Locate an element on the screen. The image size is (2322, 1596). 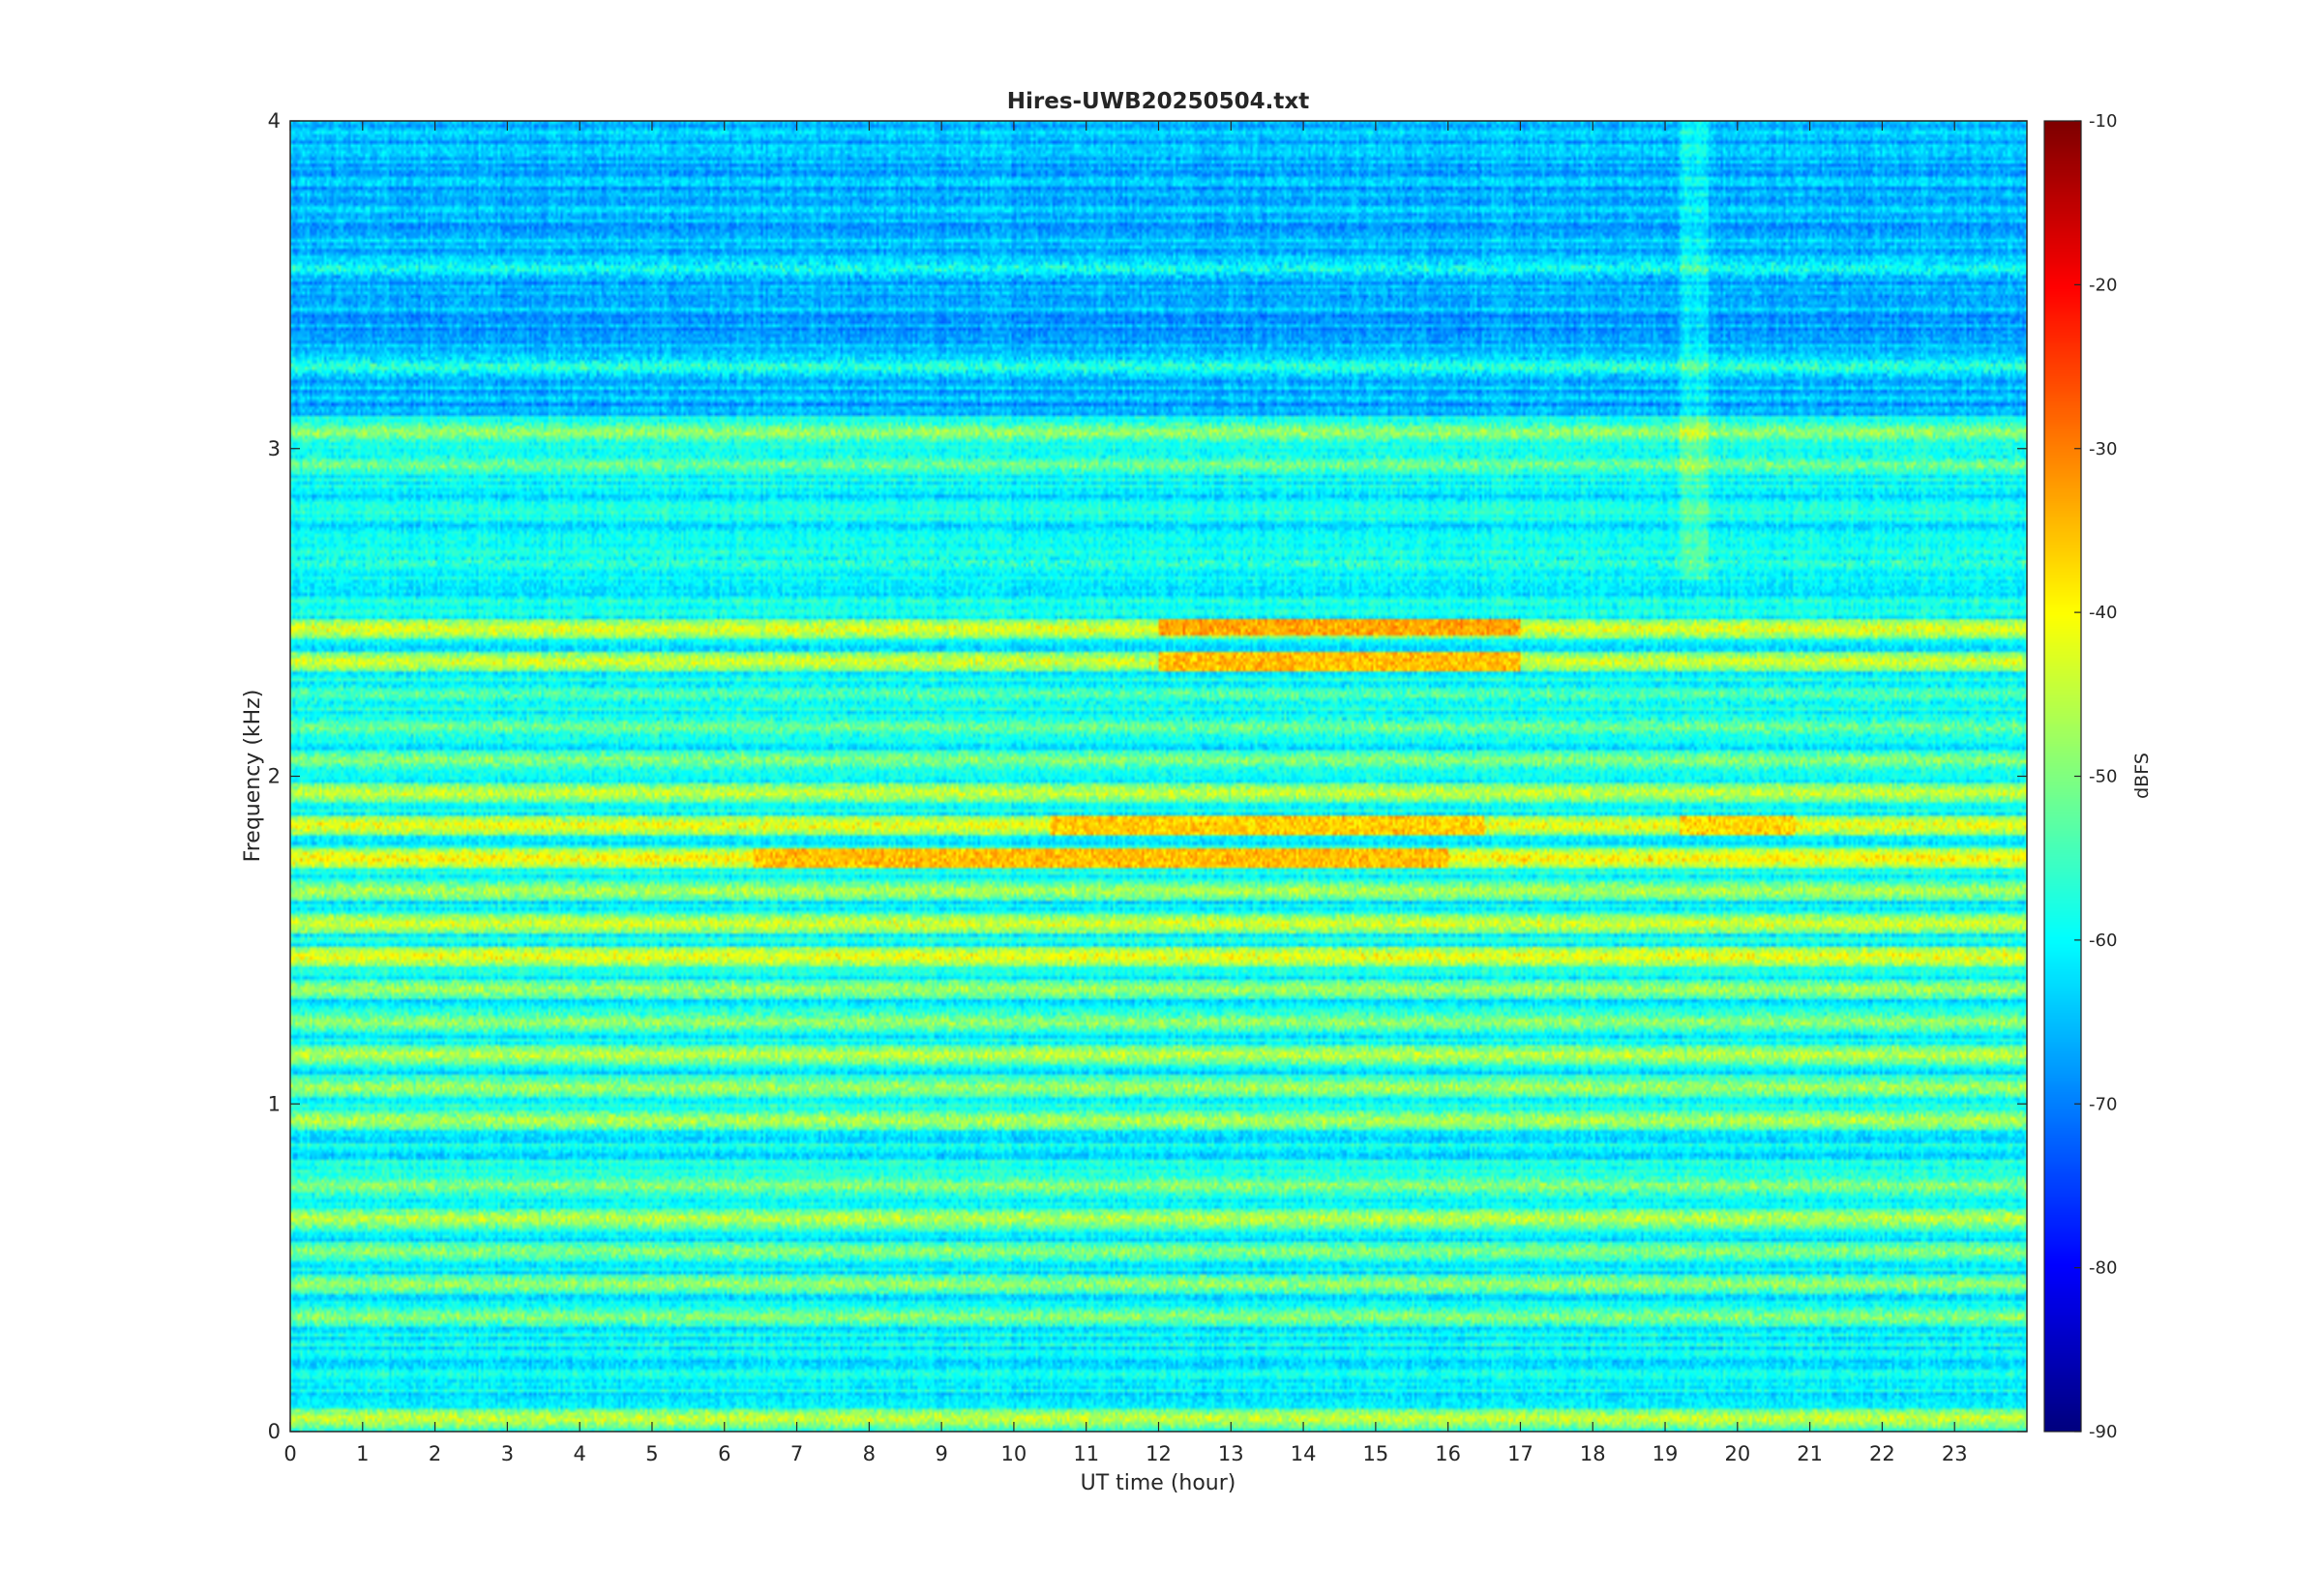
x-tick-label: 8 is located at coordinates (869, 1453).